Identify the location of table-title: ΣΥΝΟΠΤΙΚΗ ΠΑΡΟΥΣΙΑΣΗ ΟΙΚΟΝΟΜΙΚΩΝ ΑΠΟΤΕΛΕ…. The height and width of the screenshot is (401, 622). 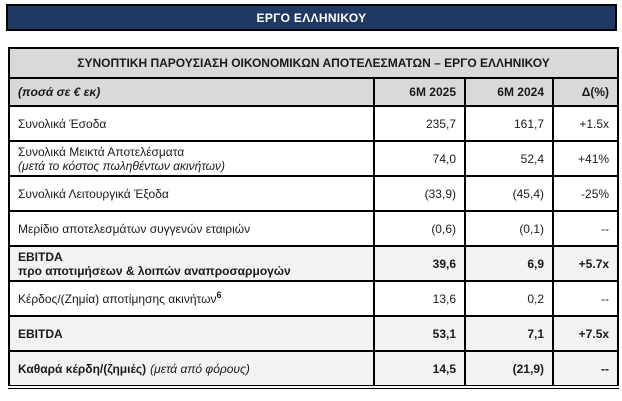
(313, 63).